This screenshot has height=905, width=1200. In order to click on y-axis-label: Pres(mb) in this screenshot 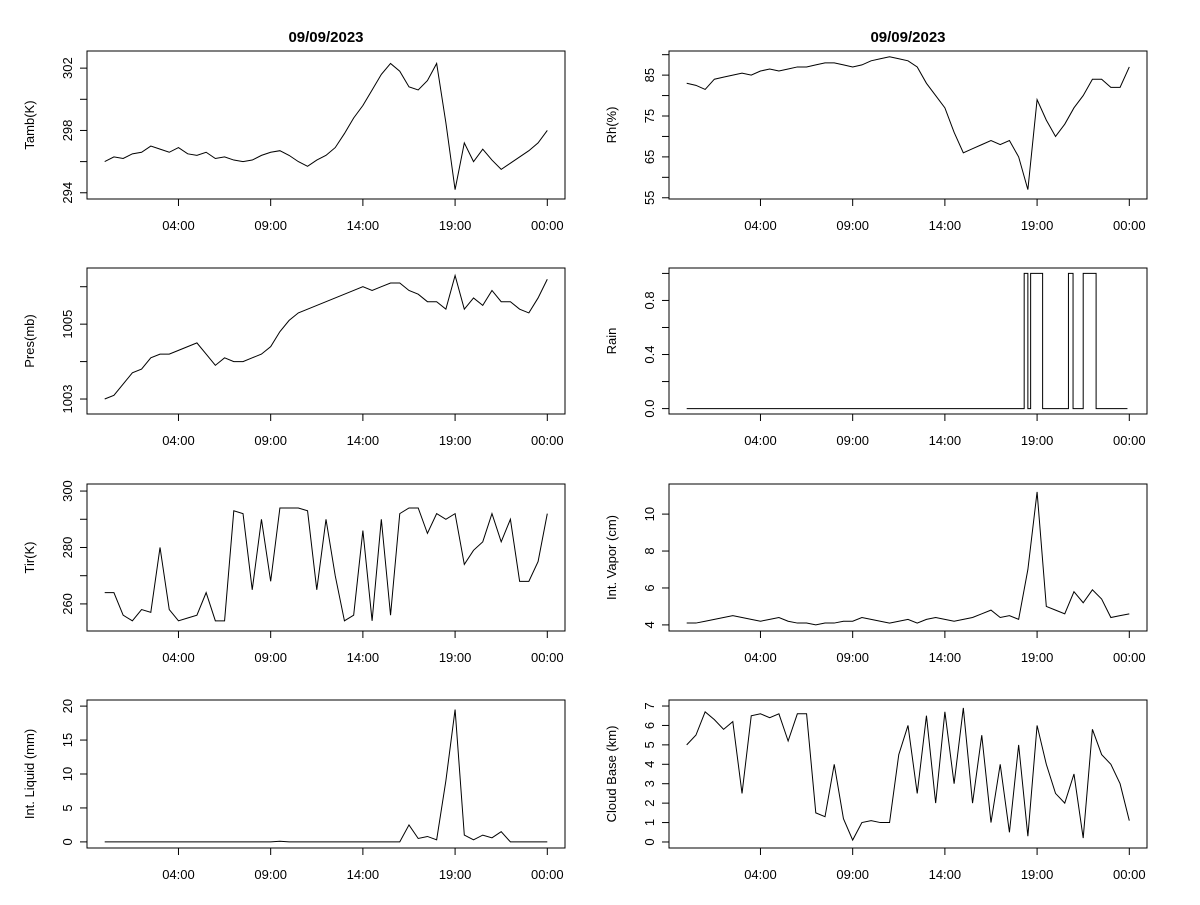, I will do `click(29, 340)`.